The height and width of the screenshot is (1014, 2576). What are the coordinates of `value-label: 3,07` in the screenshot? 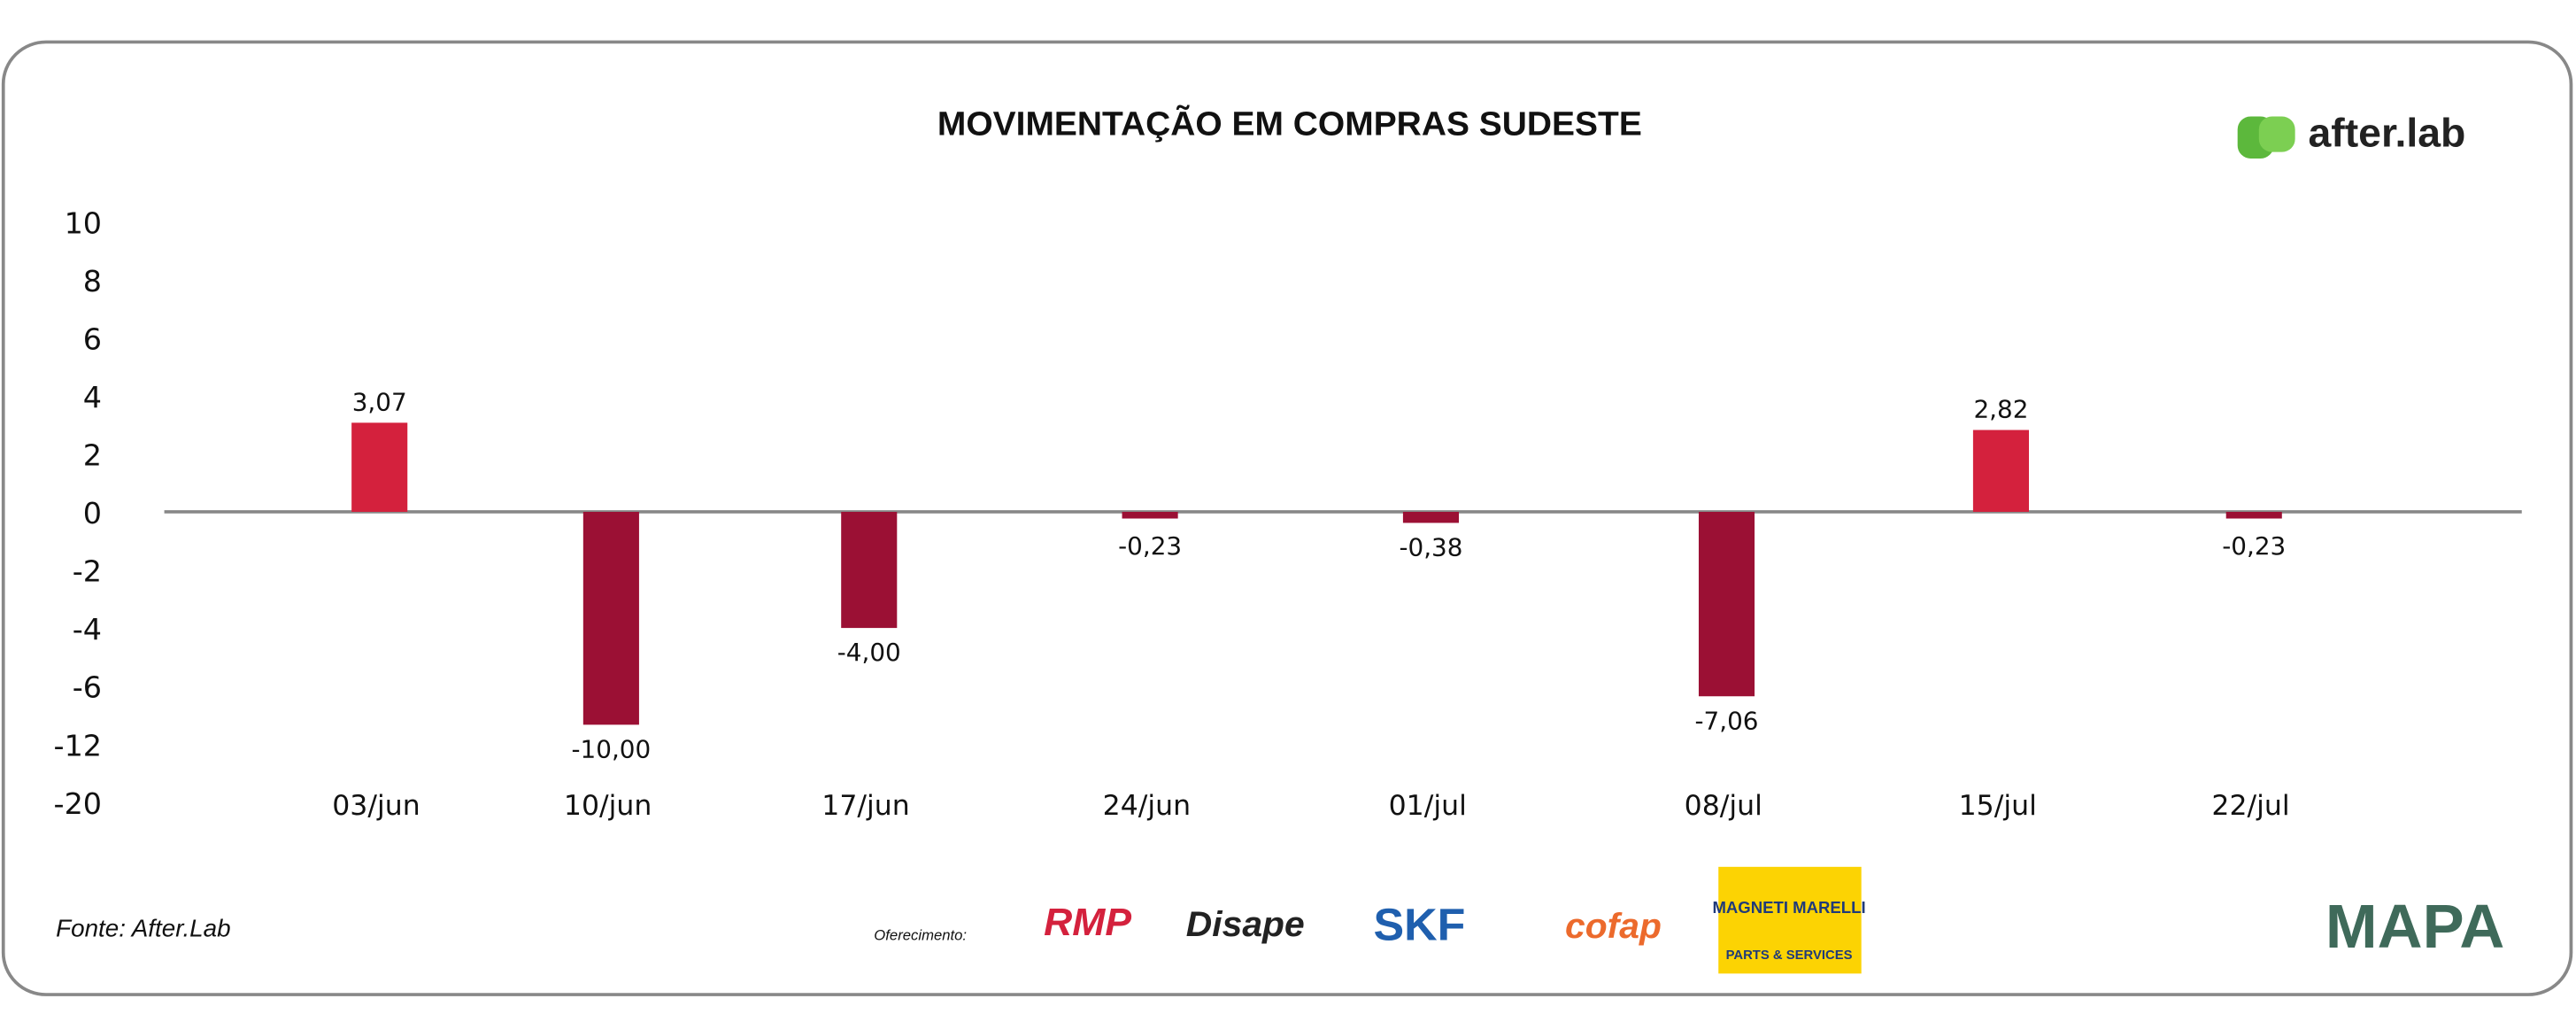 It's located at (379, 403).